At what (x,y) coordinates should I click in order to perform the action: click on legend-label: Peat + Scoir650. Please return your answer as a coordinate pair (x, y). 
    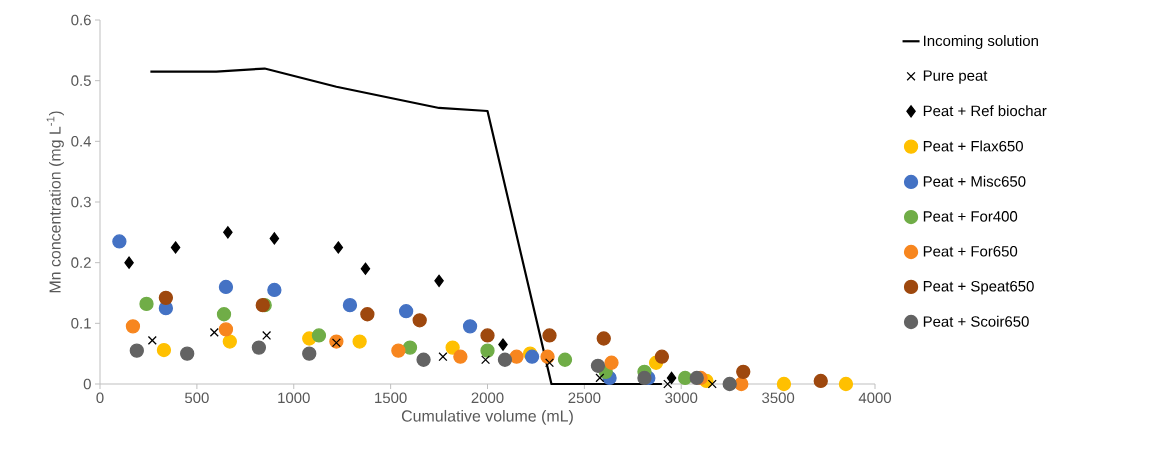
    Looking at the image, I should click on (976, 321).